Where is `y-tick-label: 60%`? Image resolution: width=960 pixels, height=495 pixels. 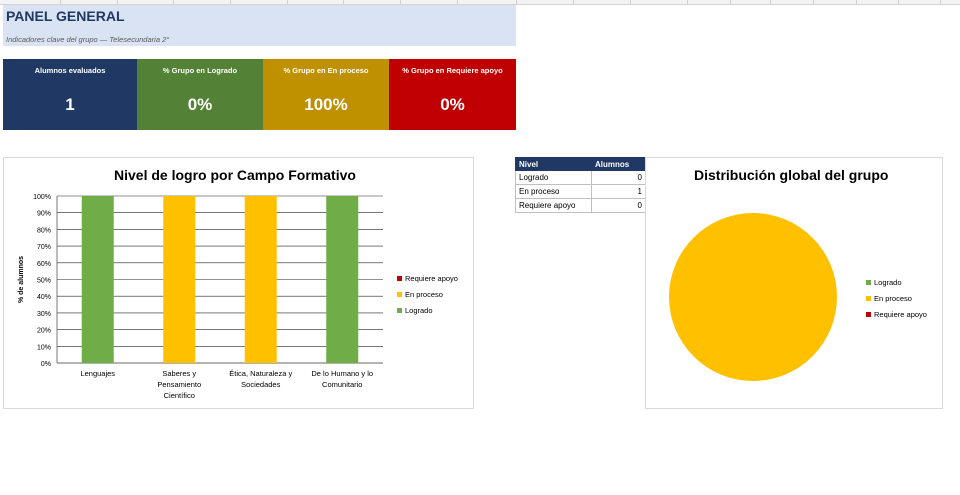 y-tick-label: 60% is located at coordinates (44, 264).